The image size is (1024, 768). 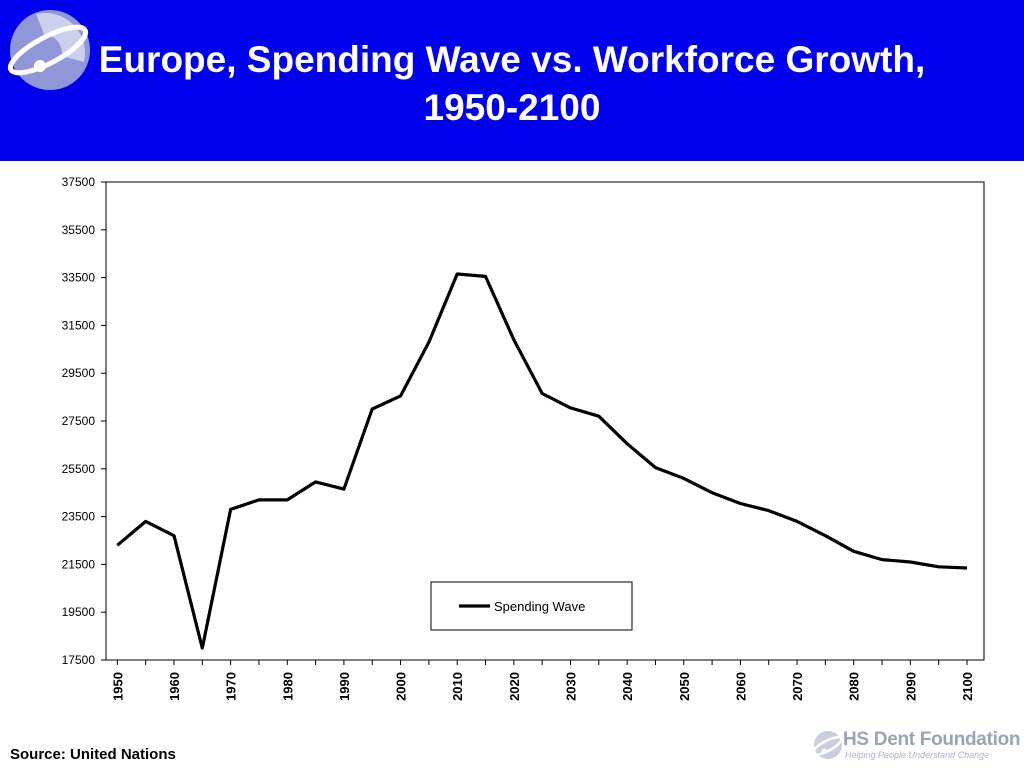 I want to click on footer-tagline: Helping People Understand Change, so click(x=917, y=755).